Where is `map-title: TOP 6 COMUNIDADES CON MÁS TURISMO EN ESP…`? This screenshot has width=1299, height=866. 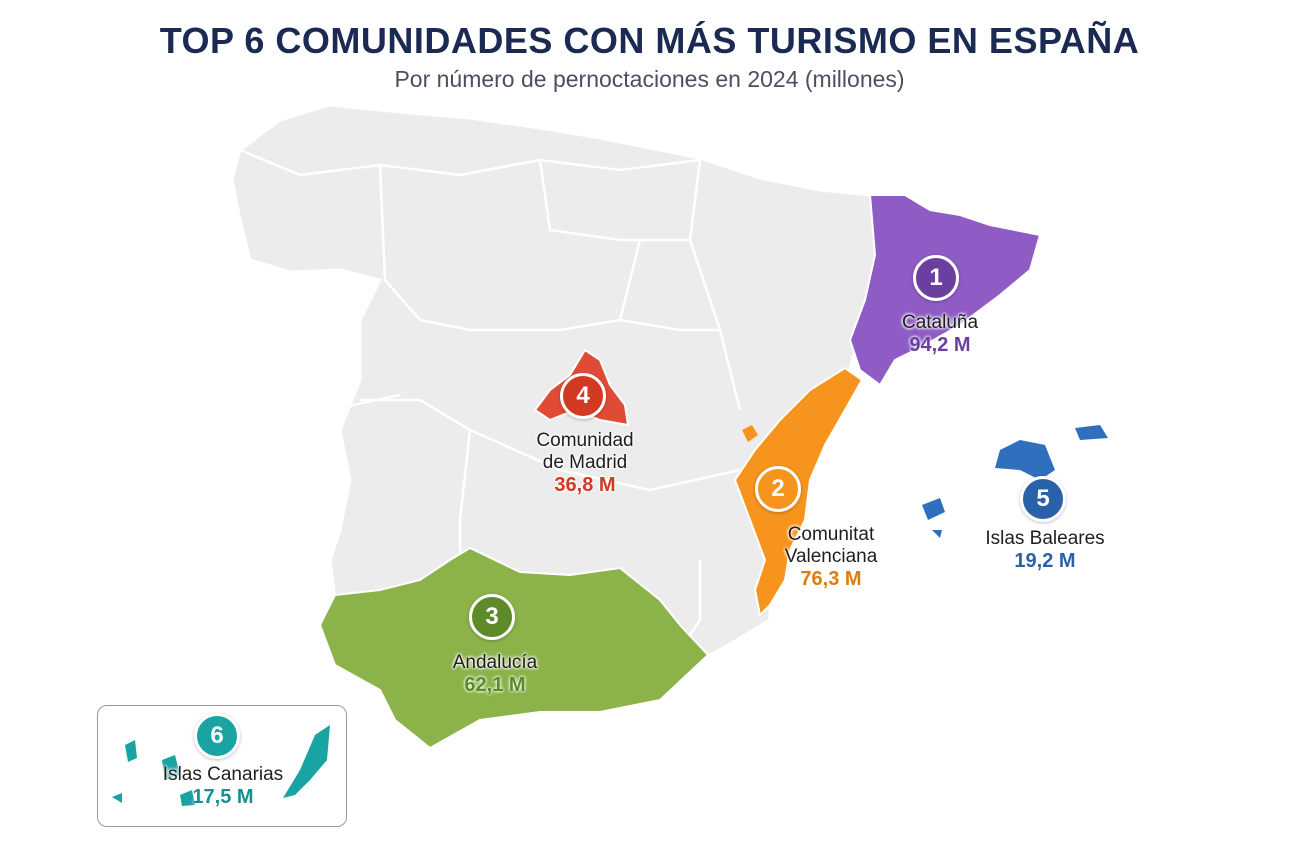
map-title: TOP 6 COMUNIDADES CON MÁS TURISMO EN ESP… is located at coordinates (649, 40).